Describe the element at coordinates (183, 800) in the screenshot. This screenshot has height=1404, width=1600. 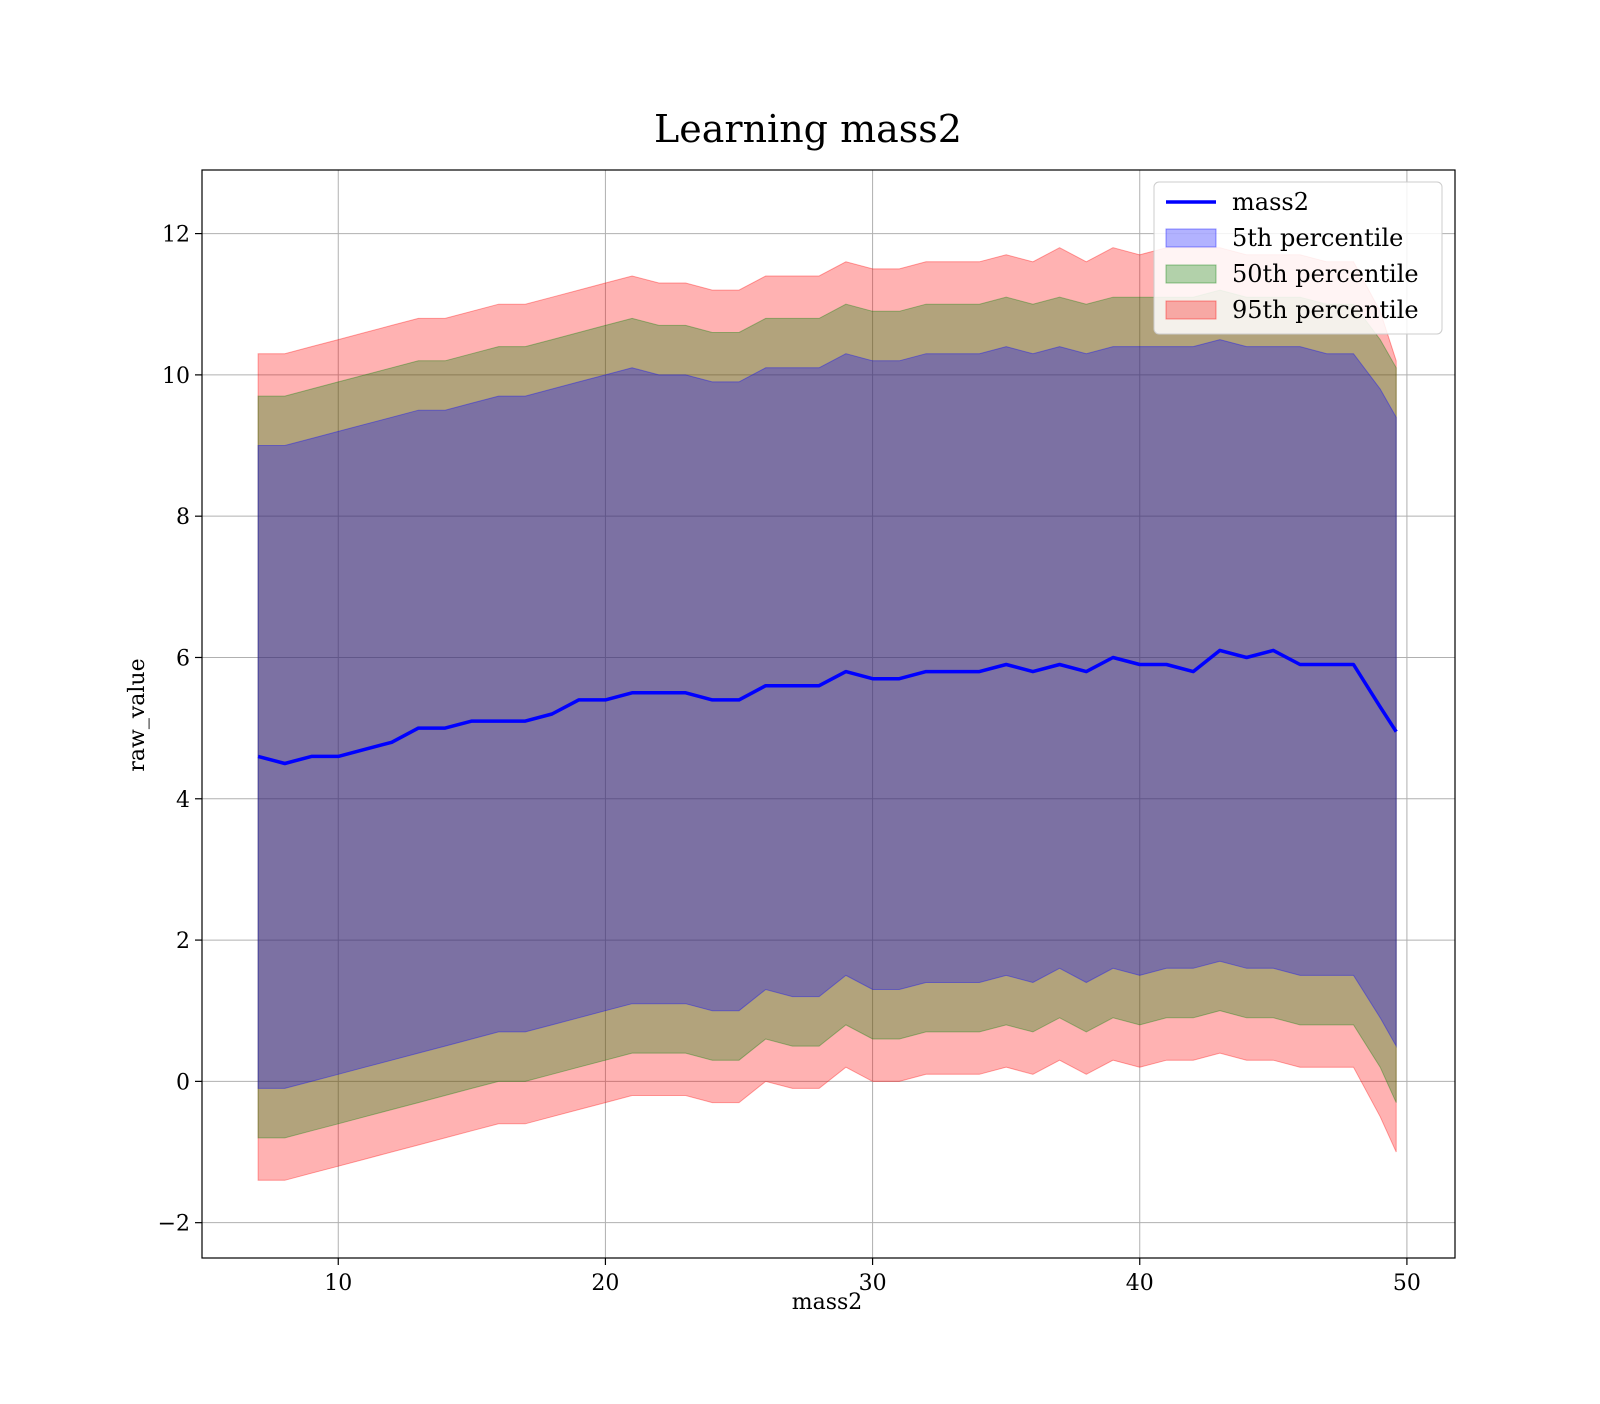
I see `y-tick-label: 4` at that location.